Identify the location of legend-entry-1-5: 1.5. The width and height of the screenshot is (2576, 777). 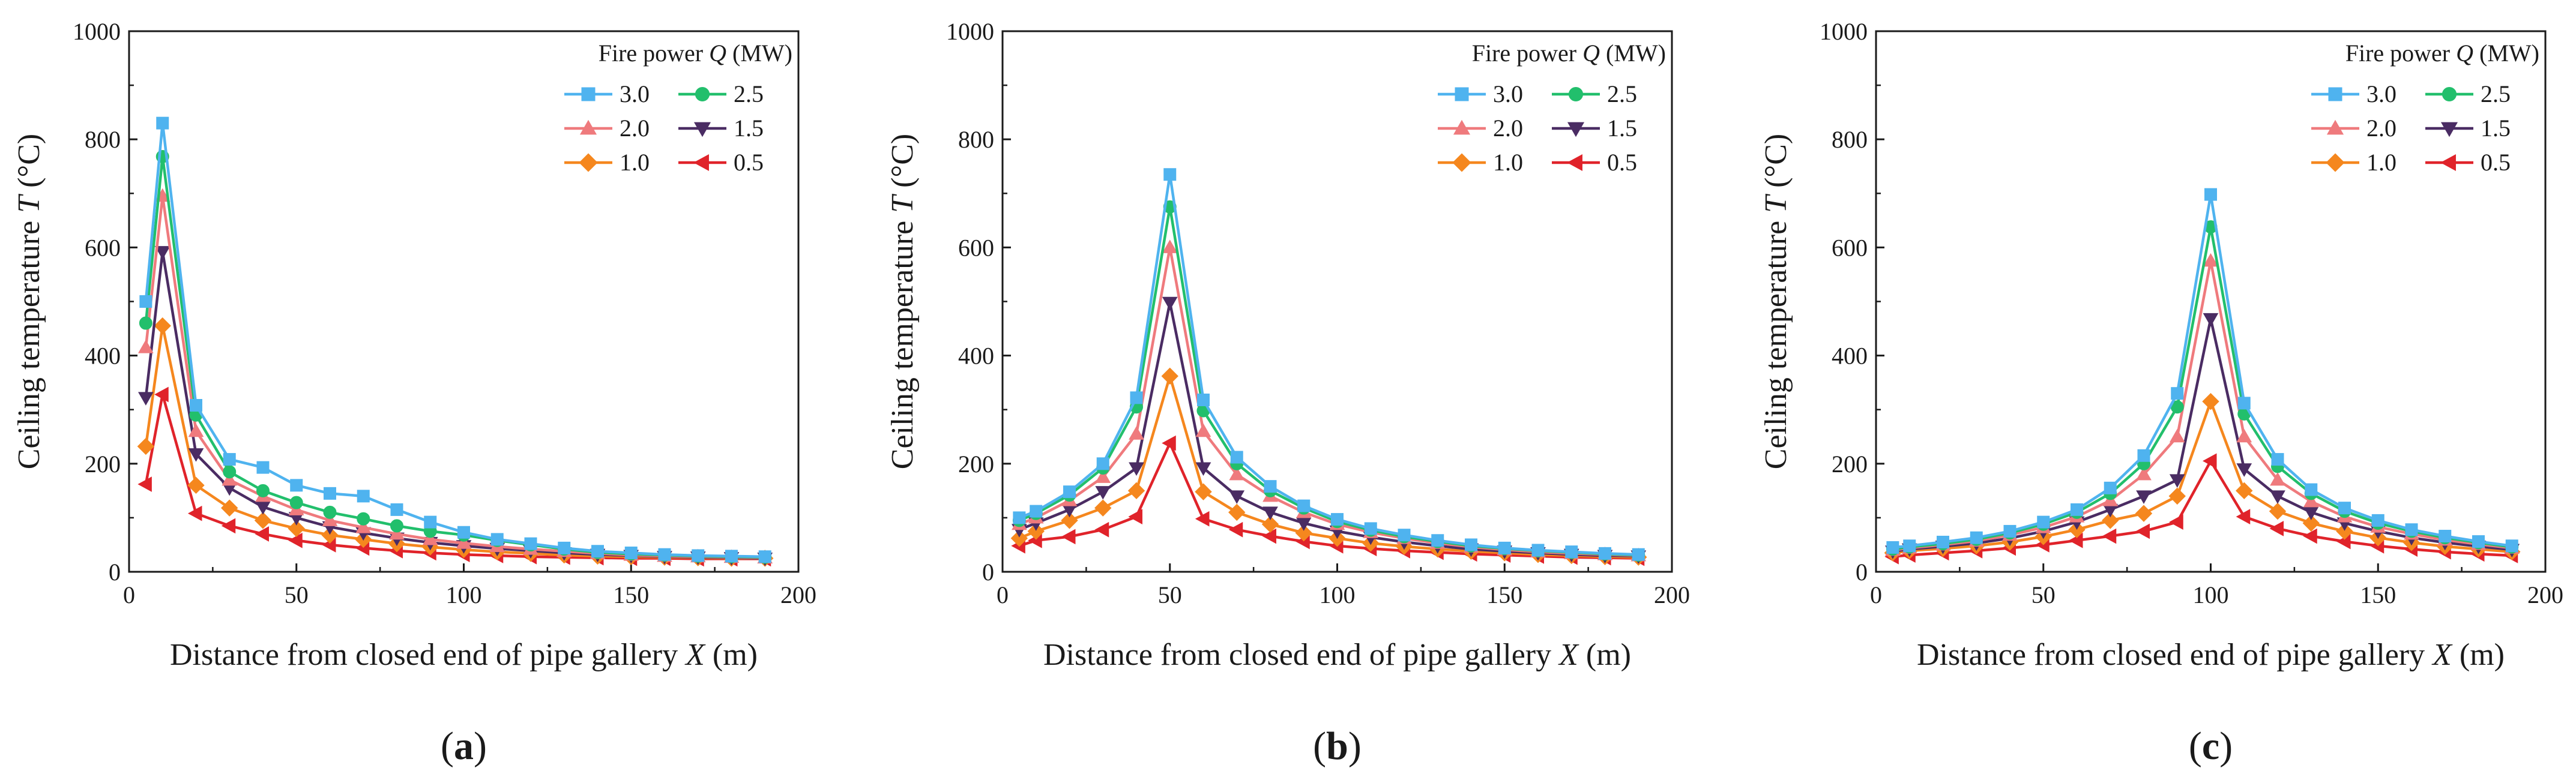
(721, 128).